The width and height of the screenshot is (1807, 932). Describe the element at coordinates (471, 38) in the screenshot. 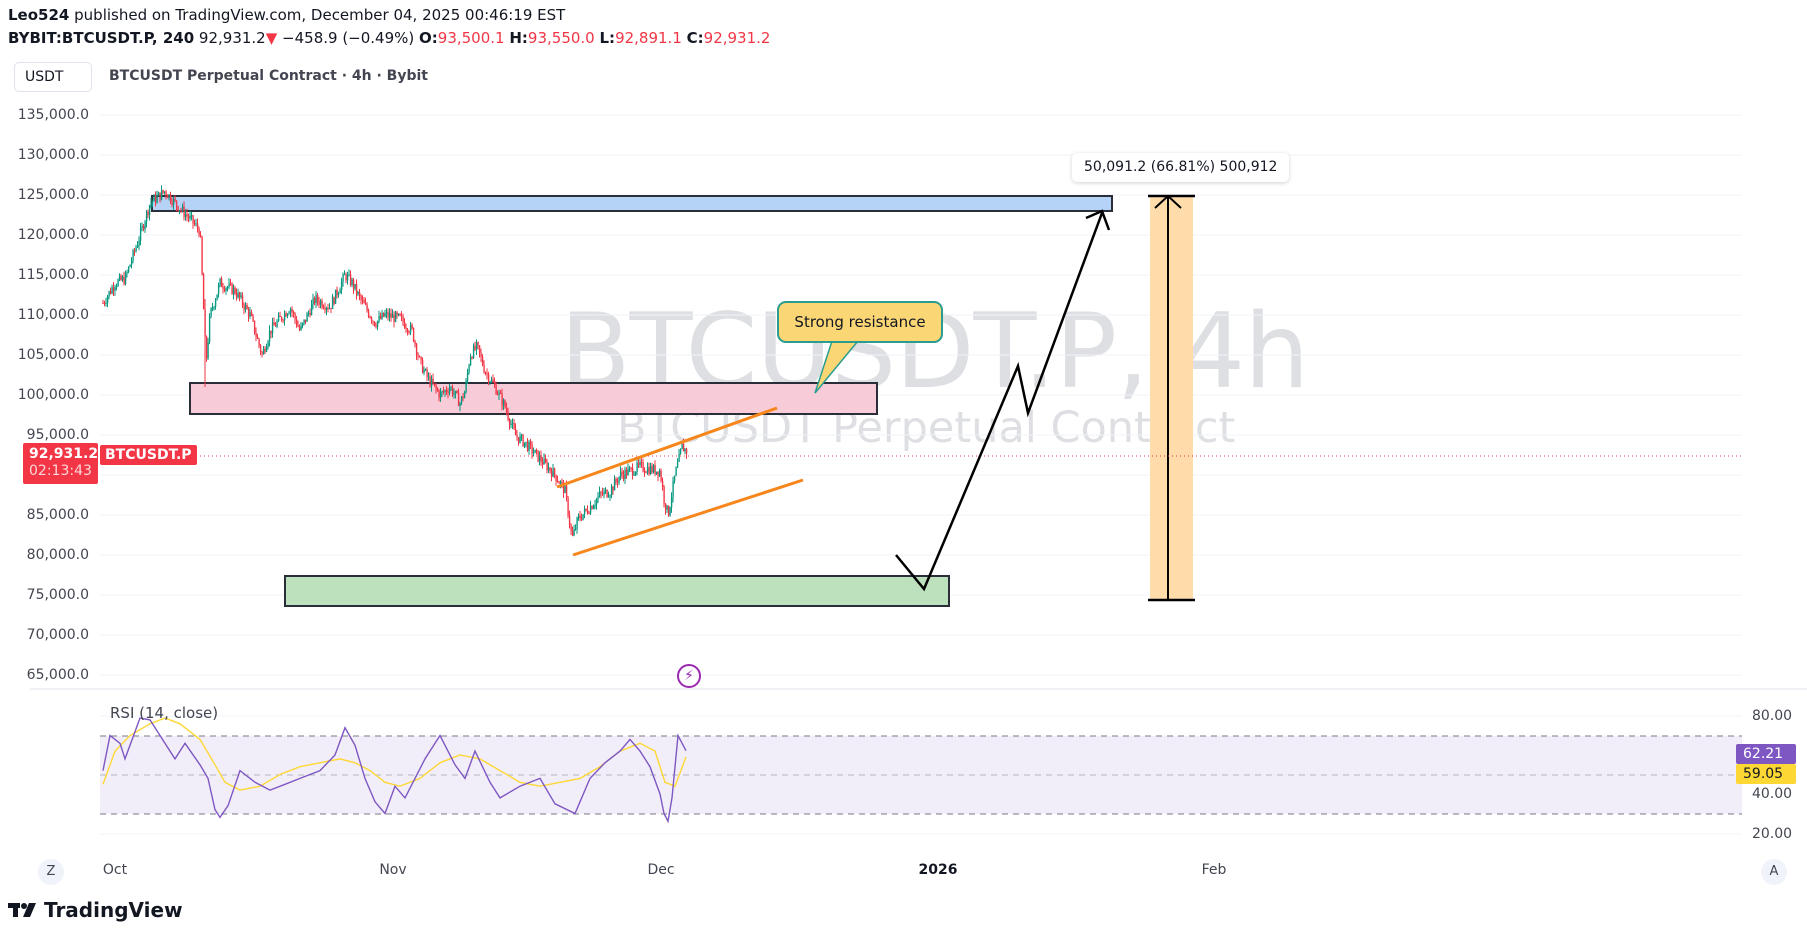

I see `open-value: 93,500.1` at that location.